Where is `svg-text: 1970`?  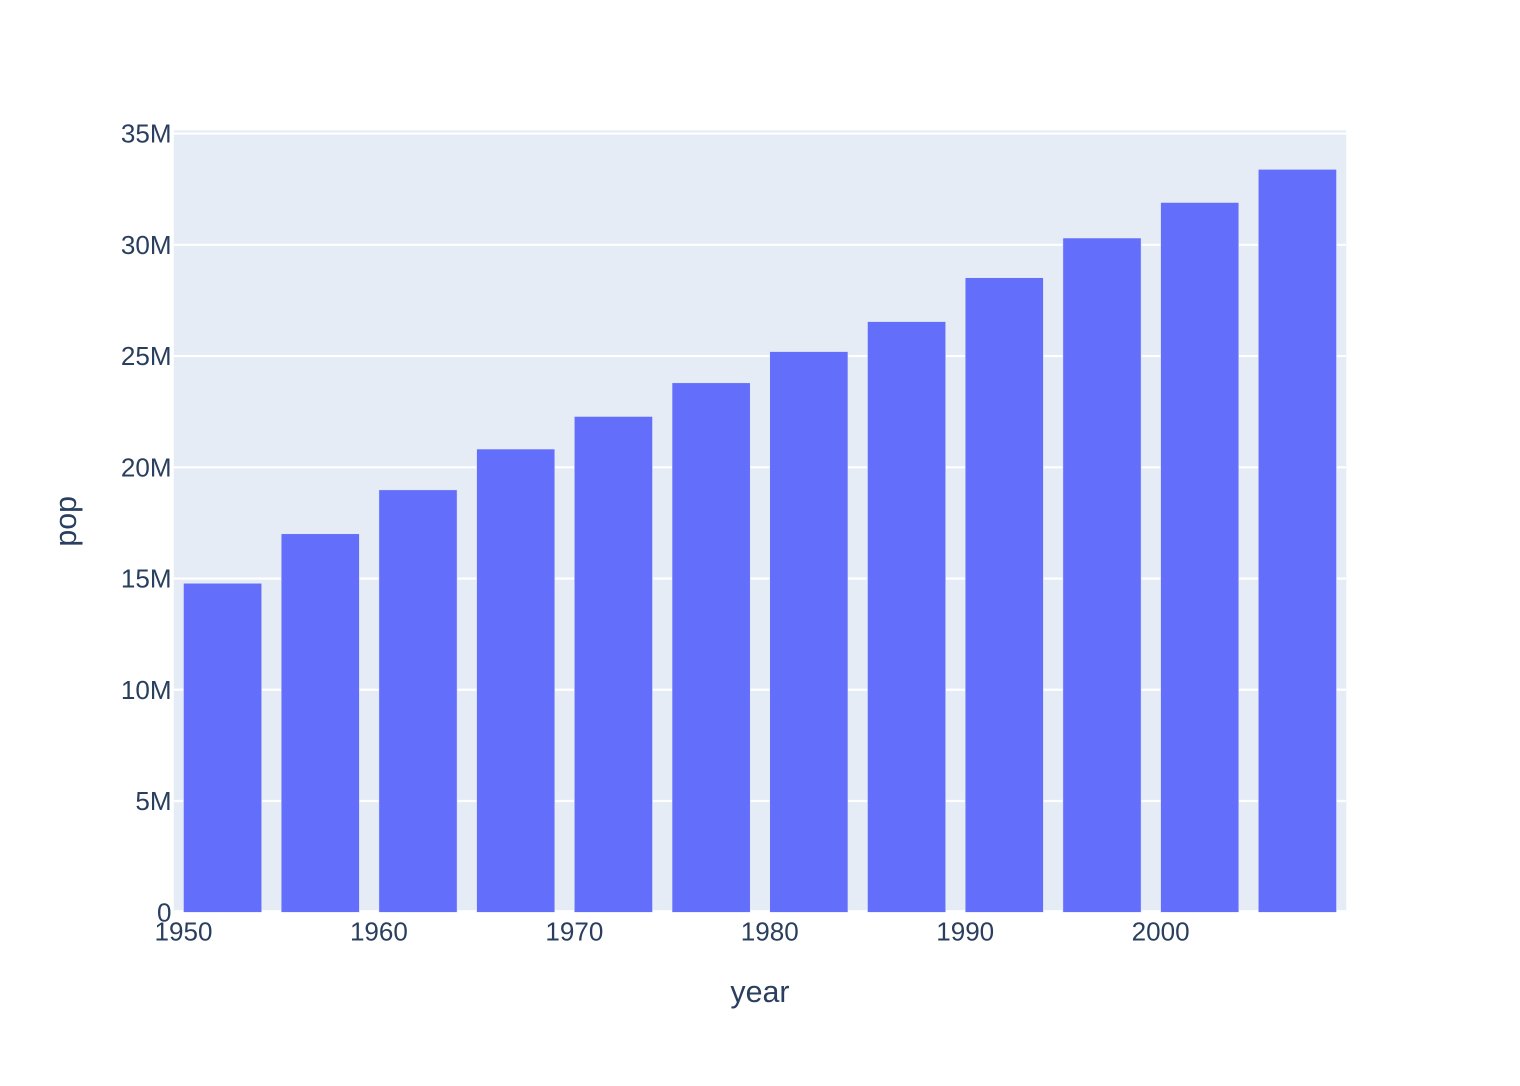 svg-text: 1970 is located at coordinates (574, 931).